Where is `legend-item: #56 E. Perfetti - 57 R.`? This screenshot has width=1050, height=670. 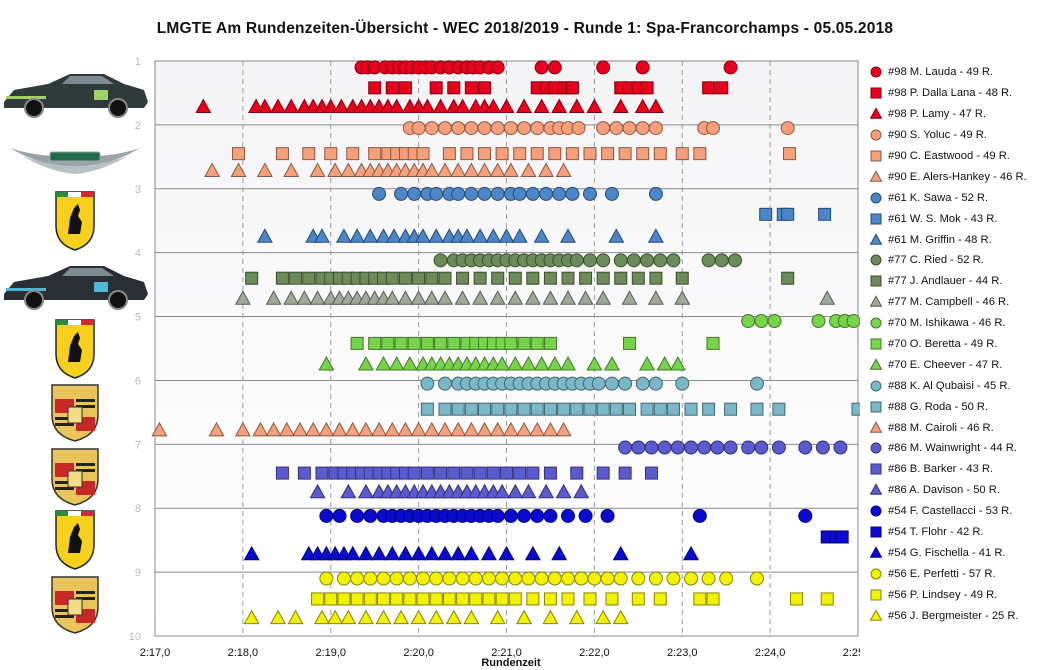 legend-item: #56 E. Perfetti - 57 R. is located at coordinates (959, 573).